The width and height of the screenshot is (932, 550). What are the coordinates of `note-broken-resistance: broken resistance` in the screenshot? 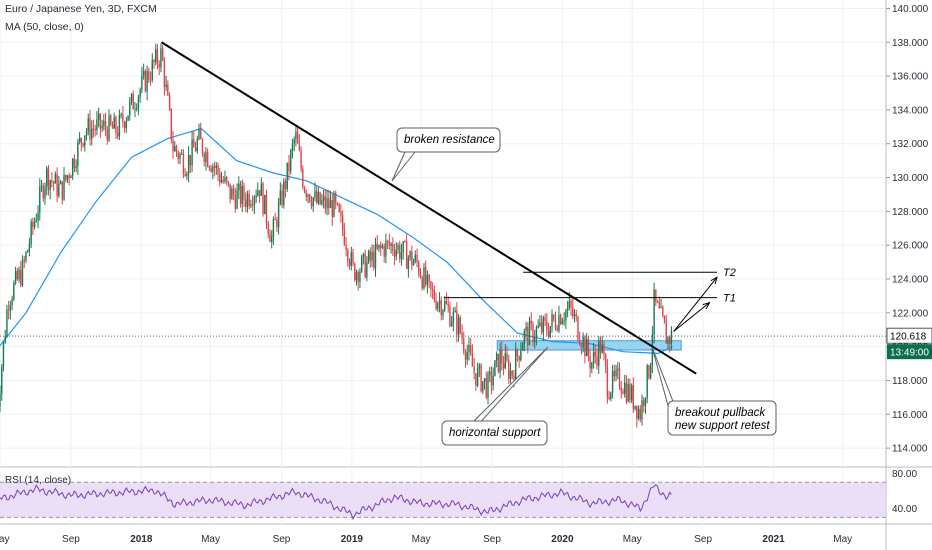 It's located at (446, 154).